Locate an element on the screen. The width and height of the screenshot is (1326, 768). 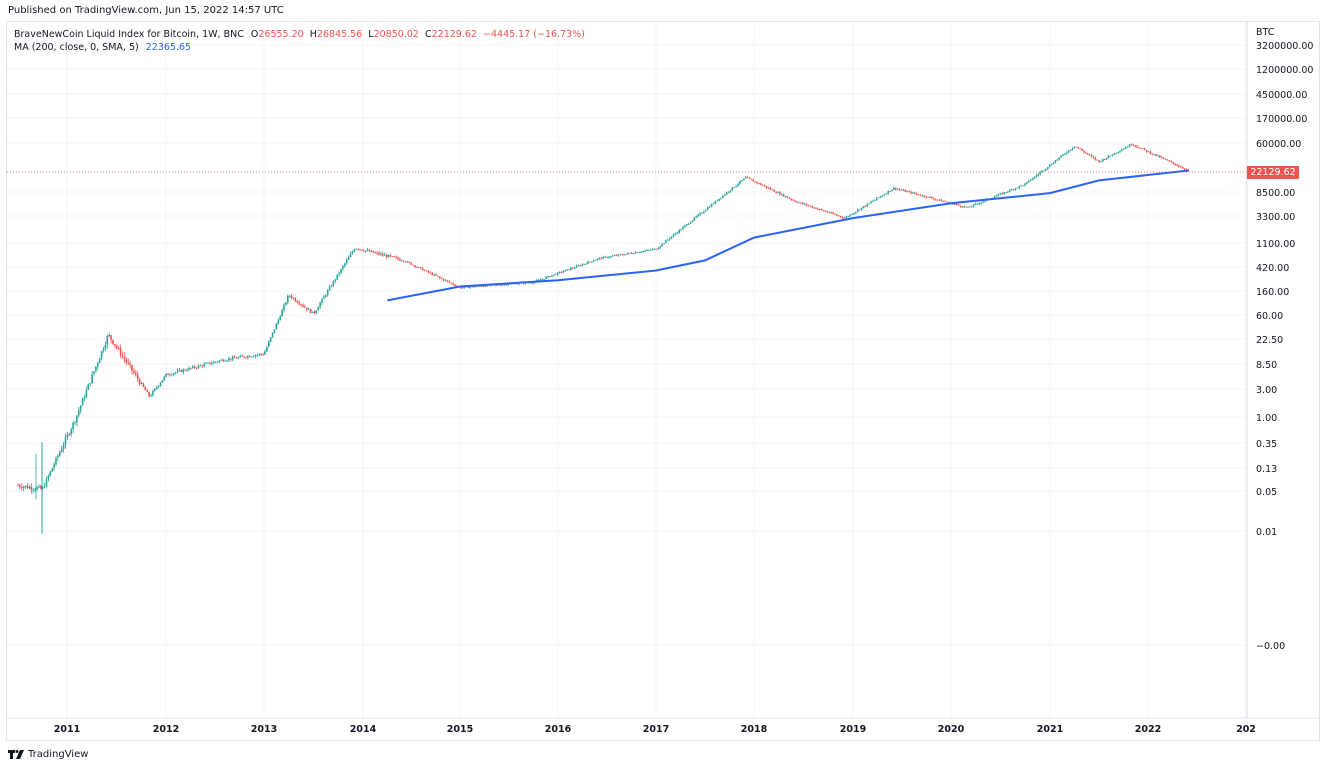
price-tick-label: 60.00 is located at coordinates (1269, 316).